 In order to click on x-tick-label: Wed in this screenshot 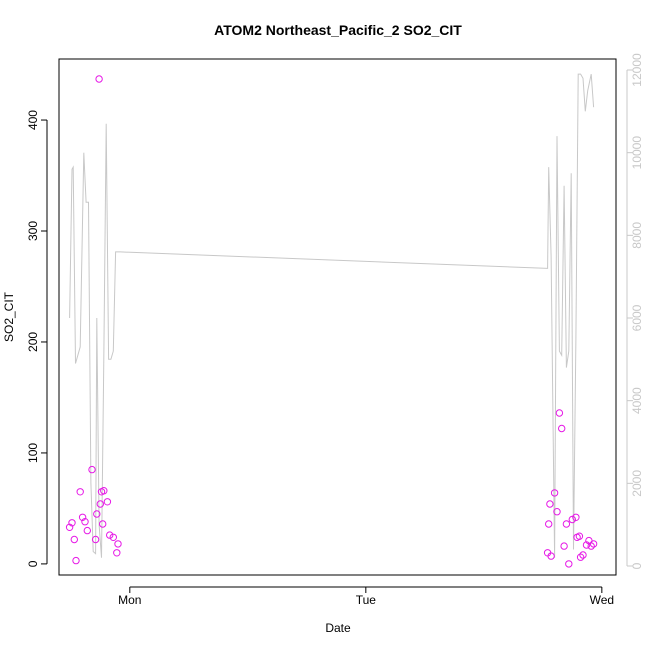, I will do `click(602, 600)`.